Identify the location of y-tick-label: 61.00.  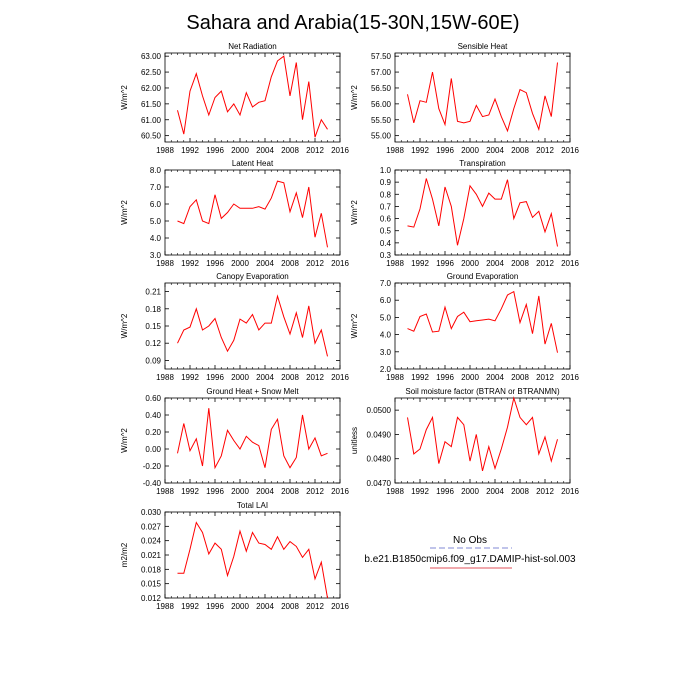
(151, 120).